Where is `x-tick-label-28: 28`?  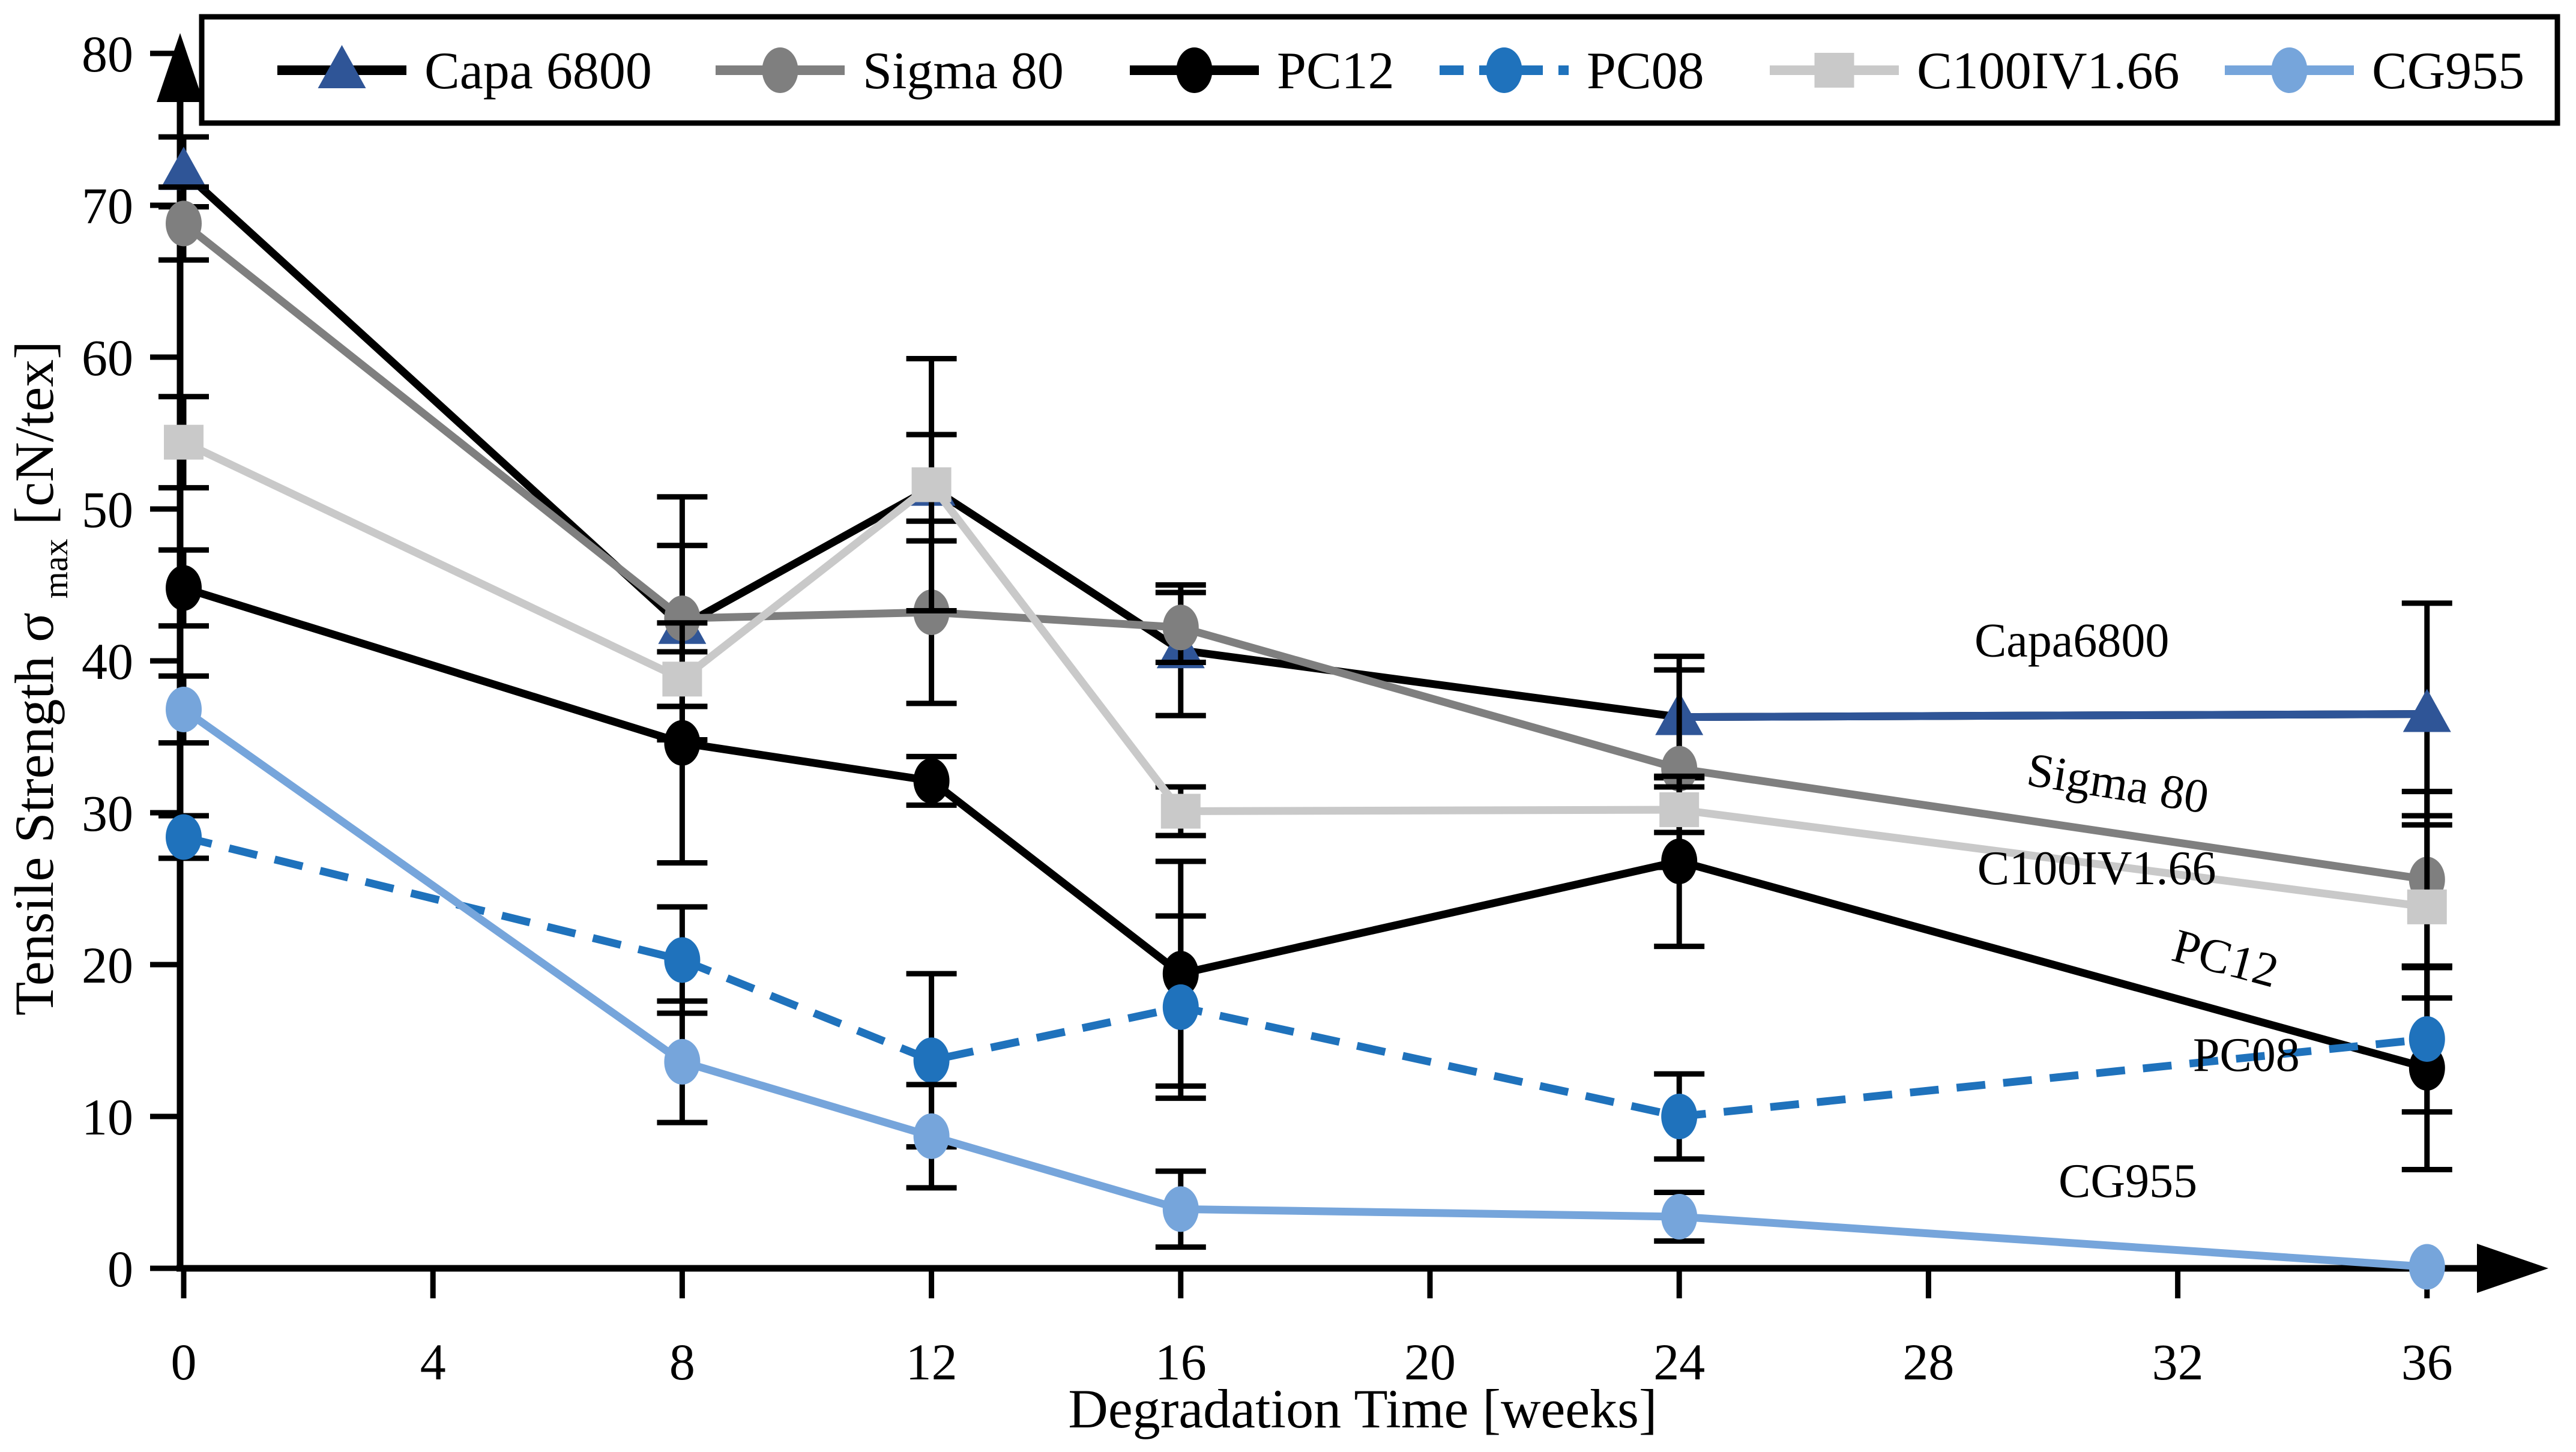
x-tick-label-28: 28 is located at coordinates (1928, 1362).